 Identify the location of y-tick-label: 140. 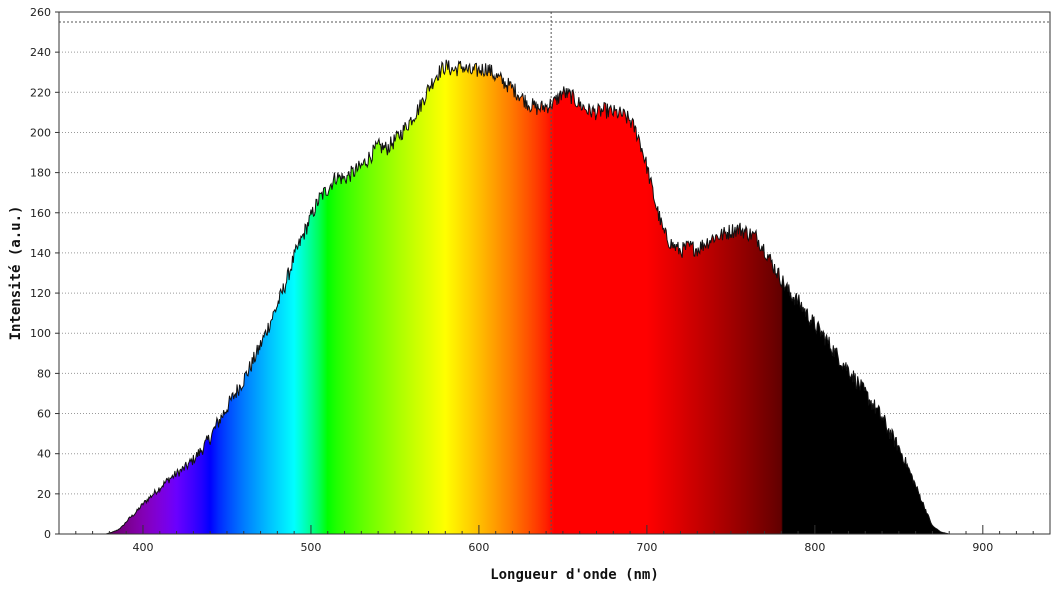
(40, 253).